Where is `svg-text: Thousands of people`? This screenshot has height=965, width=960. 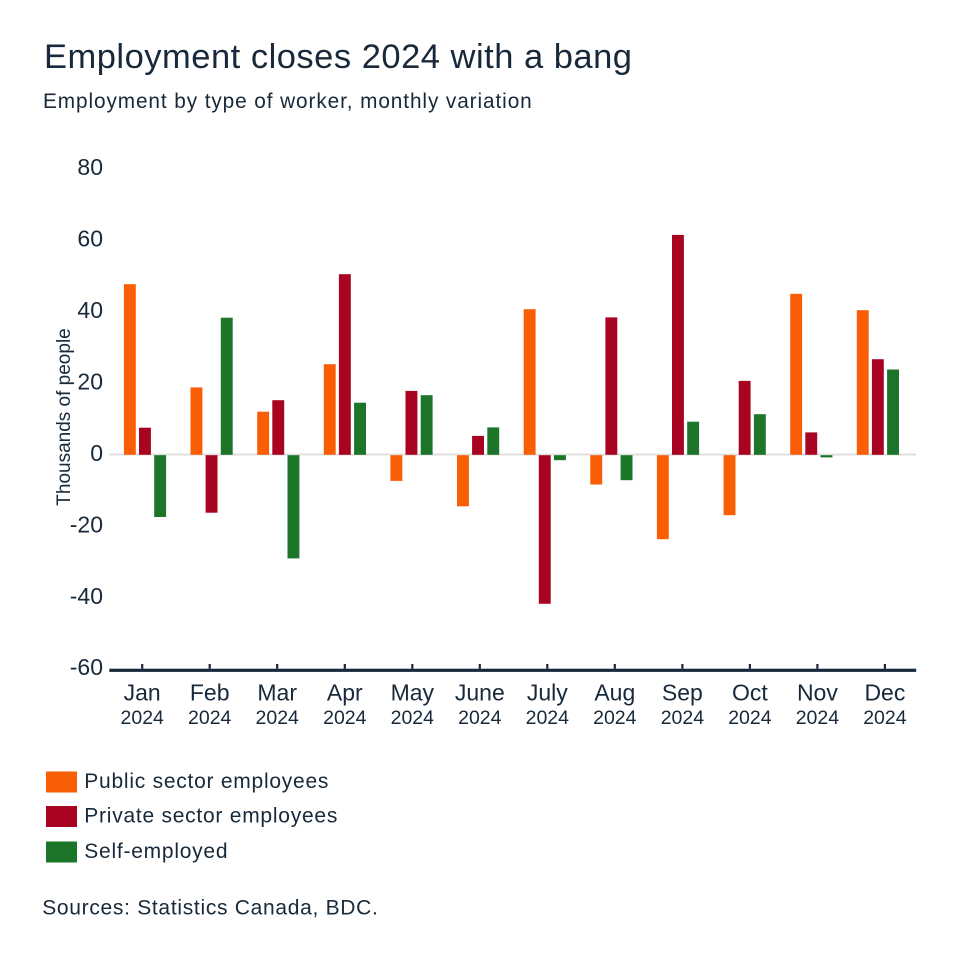 svg-text: Thousands of people is located at coordinates (64, 416).